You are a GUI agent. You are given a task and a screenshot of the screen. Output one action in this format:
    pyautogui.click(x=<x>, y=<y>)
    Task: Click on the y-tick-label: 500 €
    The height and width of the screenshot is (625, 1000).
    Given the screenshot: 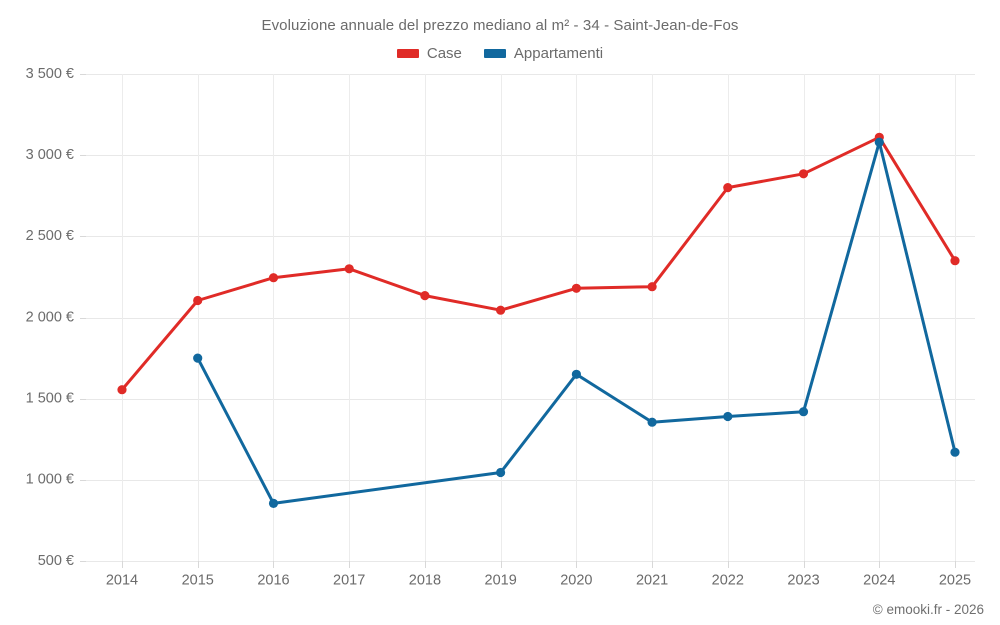 What is the action you would take?
    pyautogui.click(x=56, y=561)
    